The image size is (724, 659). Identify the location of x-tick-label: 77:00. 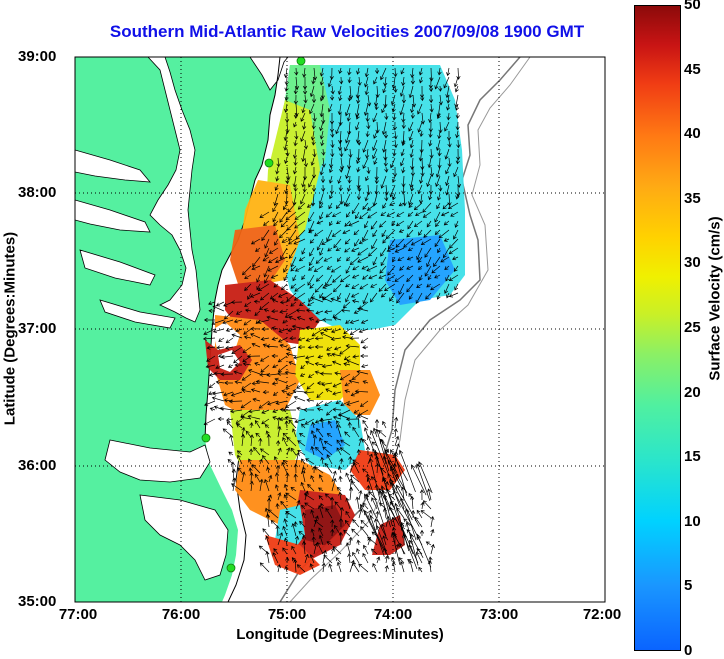
(78, 614).